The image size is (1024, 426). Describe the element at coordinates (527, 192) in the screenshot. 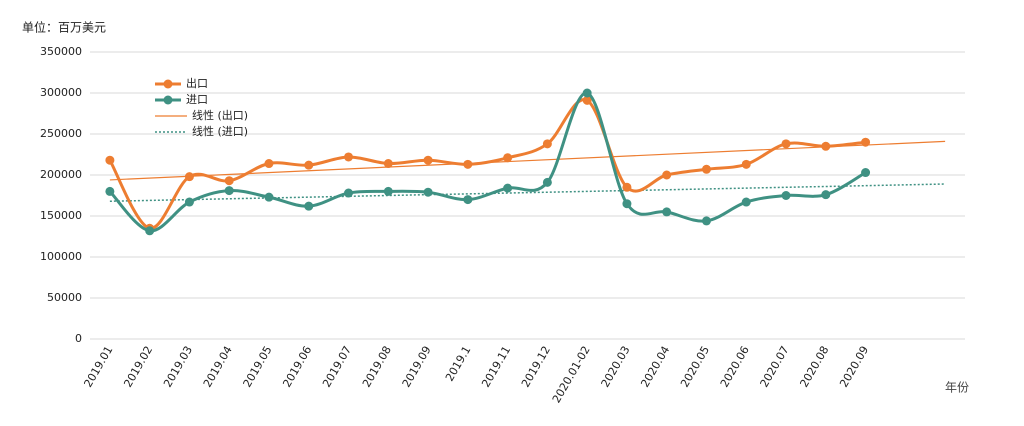

I see `trendline` at that location.